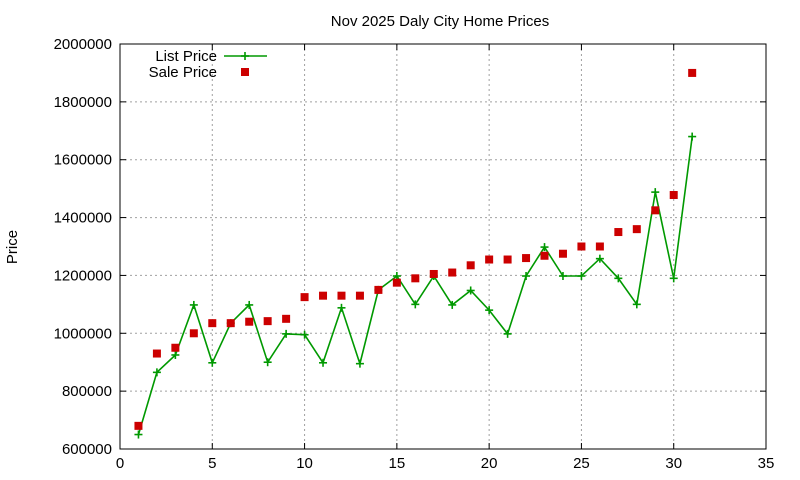  What do you see at coordinates (87, 449) in the screenshot?
I see `y-tick-label: 600000` at bounding box center [87, 449].